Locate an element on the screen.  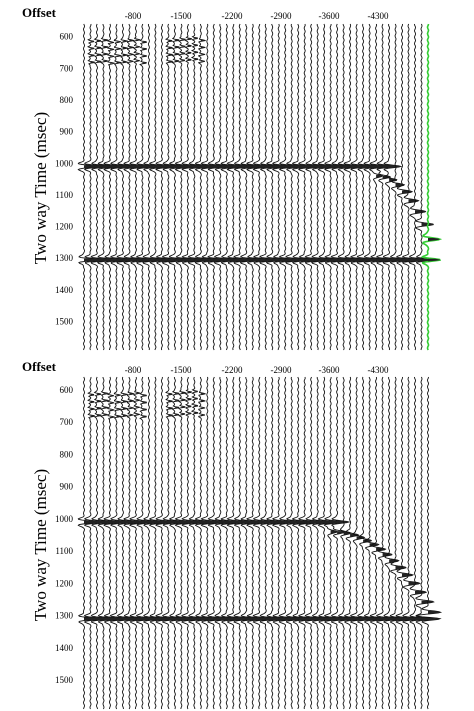
y-tick-label: 600 is located at coordinates (67, 37).